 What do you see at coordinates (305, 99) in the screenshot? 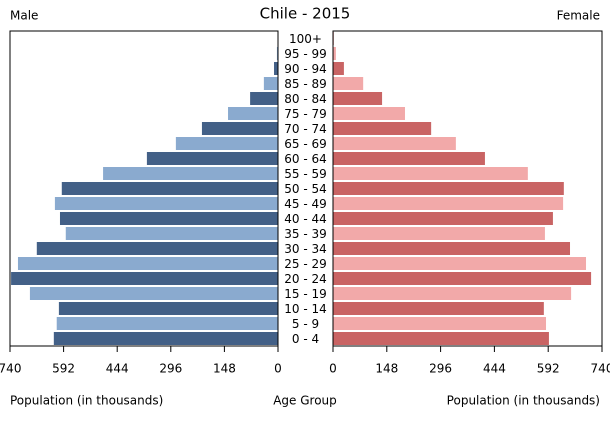
I see `category-label: 80 - 84` at bounding box center [305, 99].